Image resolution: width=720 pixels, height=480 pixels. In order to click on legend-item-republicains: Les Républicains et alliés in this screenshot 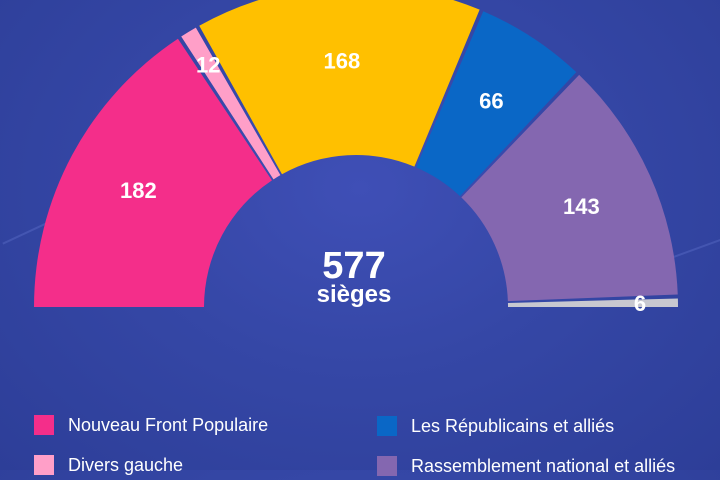, I will do `click(495, 426)`.